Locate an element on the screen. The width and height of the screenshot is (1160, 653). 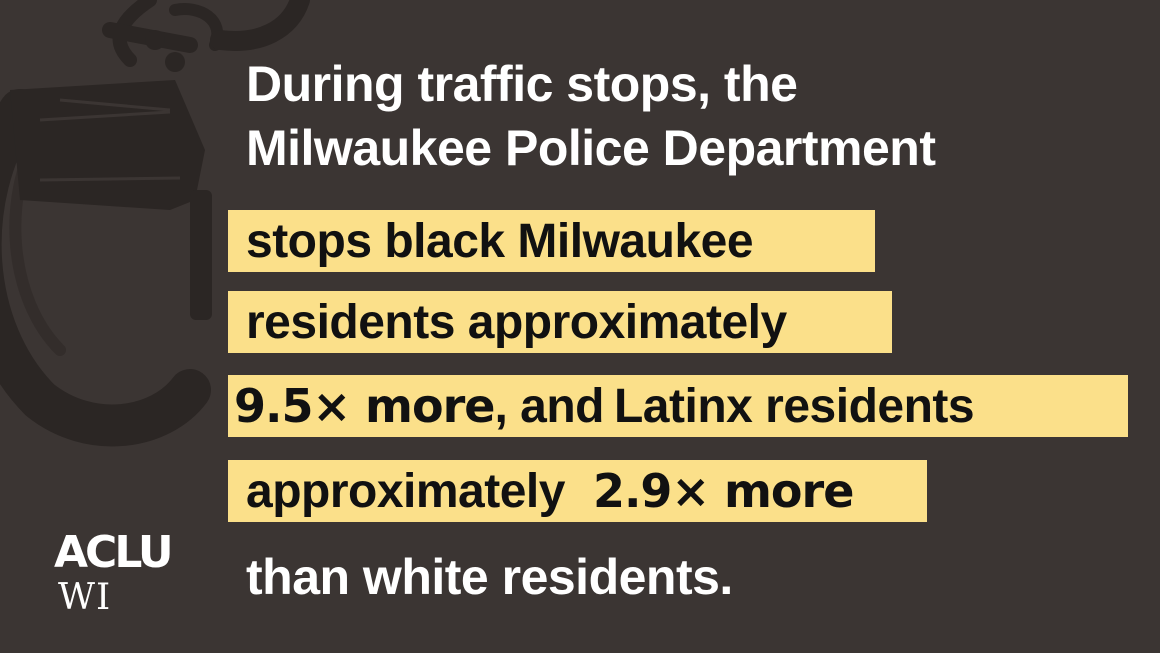
black-stop-ratio: 9.5× more is located at coordinates (364, 406).